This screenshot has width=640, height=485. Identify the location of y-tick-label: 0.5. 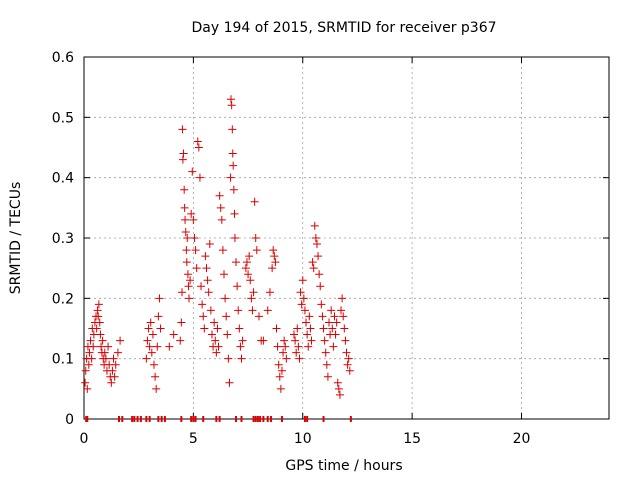
(63, 118).